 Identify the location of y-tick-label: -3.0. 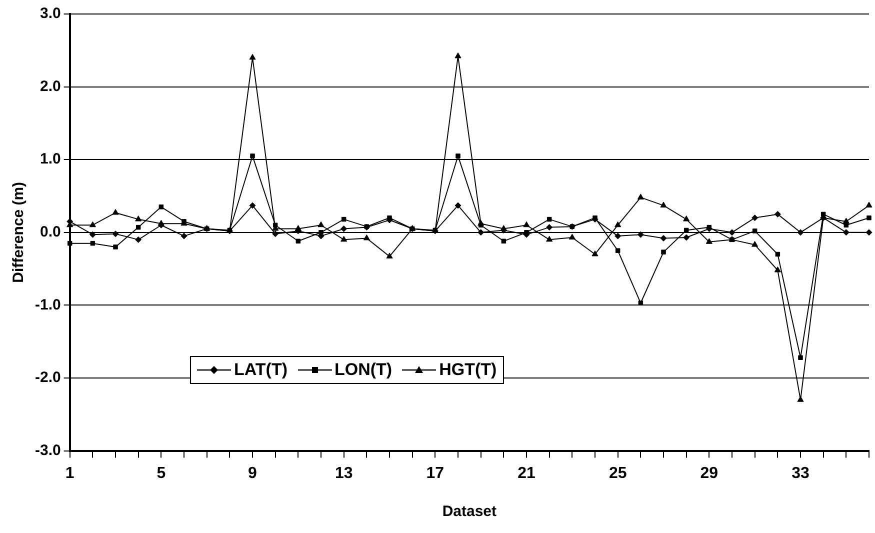
(47, 450).